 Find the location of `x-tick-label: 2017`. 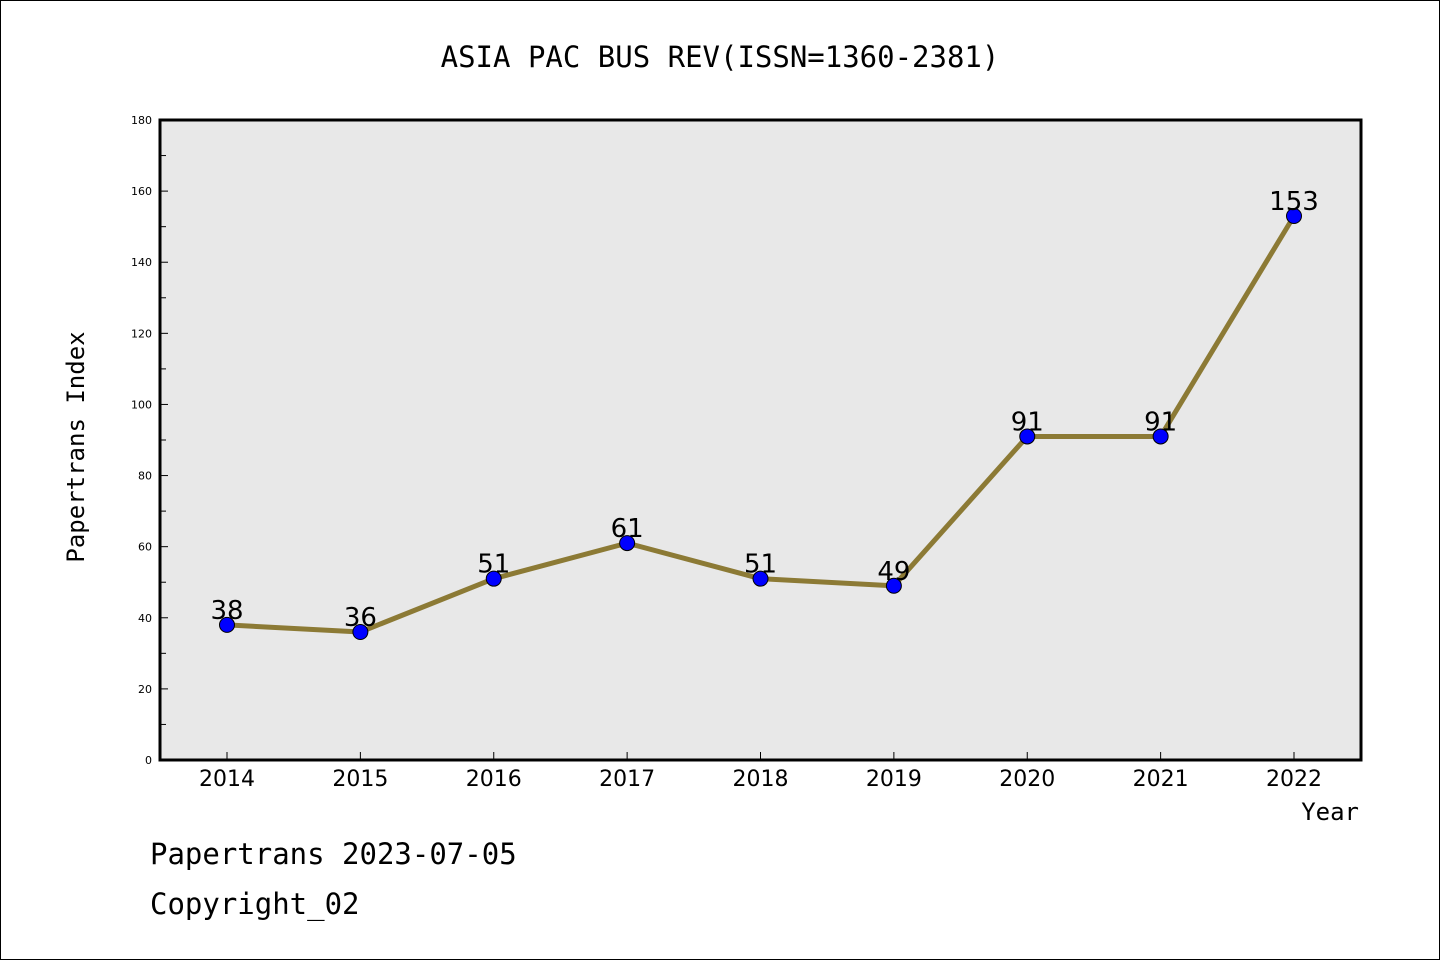

x-tick-label: 2017 is located at coordinates (627, 779).